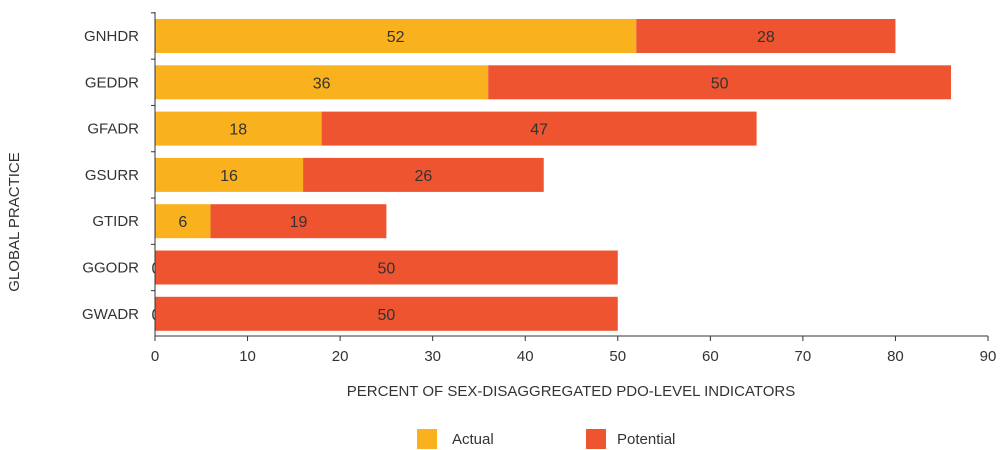 Image resolution: width=1006 pixels, height=450 pixels. What do you see at coordinates (110, 314) in the screenshot?
I see `y-tick-label: GWADR` at bounding box center [110, 314].